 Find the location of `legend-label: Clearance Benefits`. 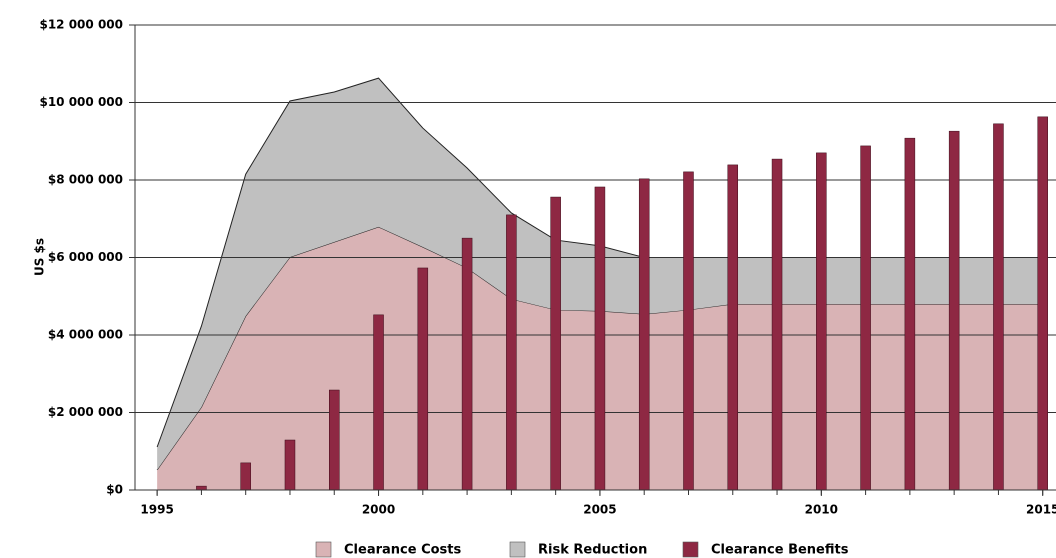

legend-label: Clearance Benefits is located at coordinates (780, 550).